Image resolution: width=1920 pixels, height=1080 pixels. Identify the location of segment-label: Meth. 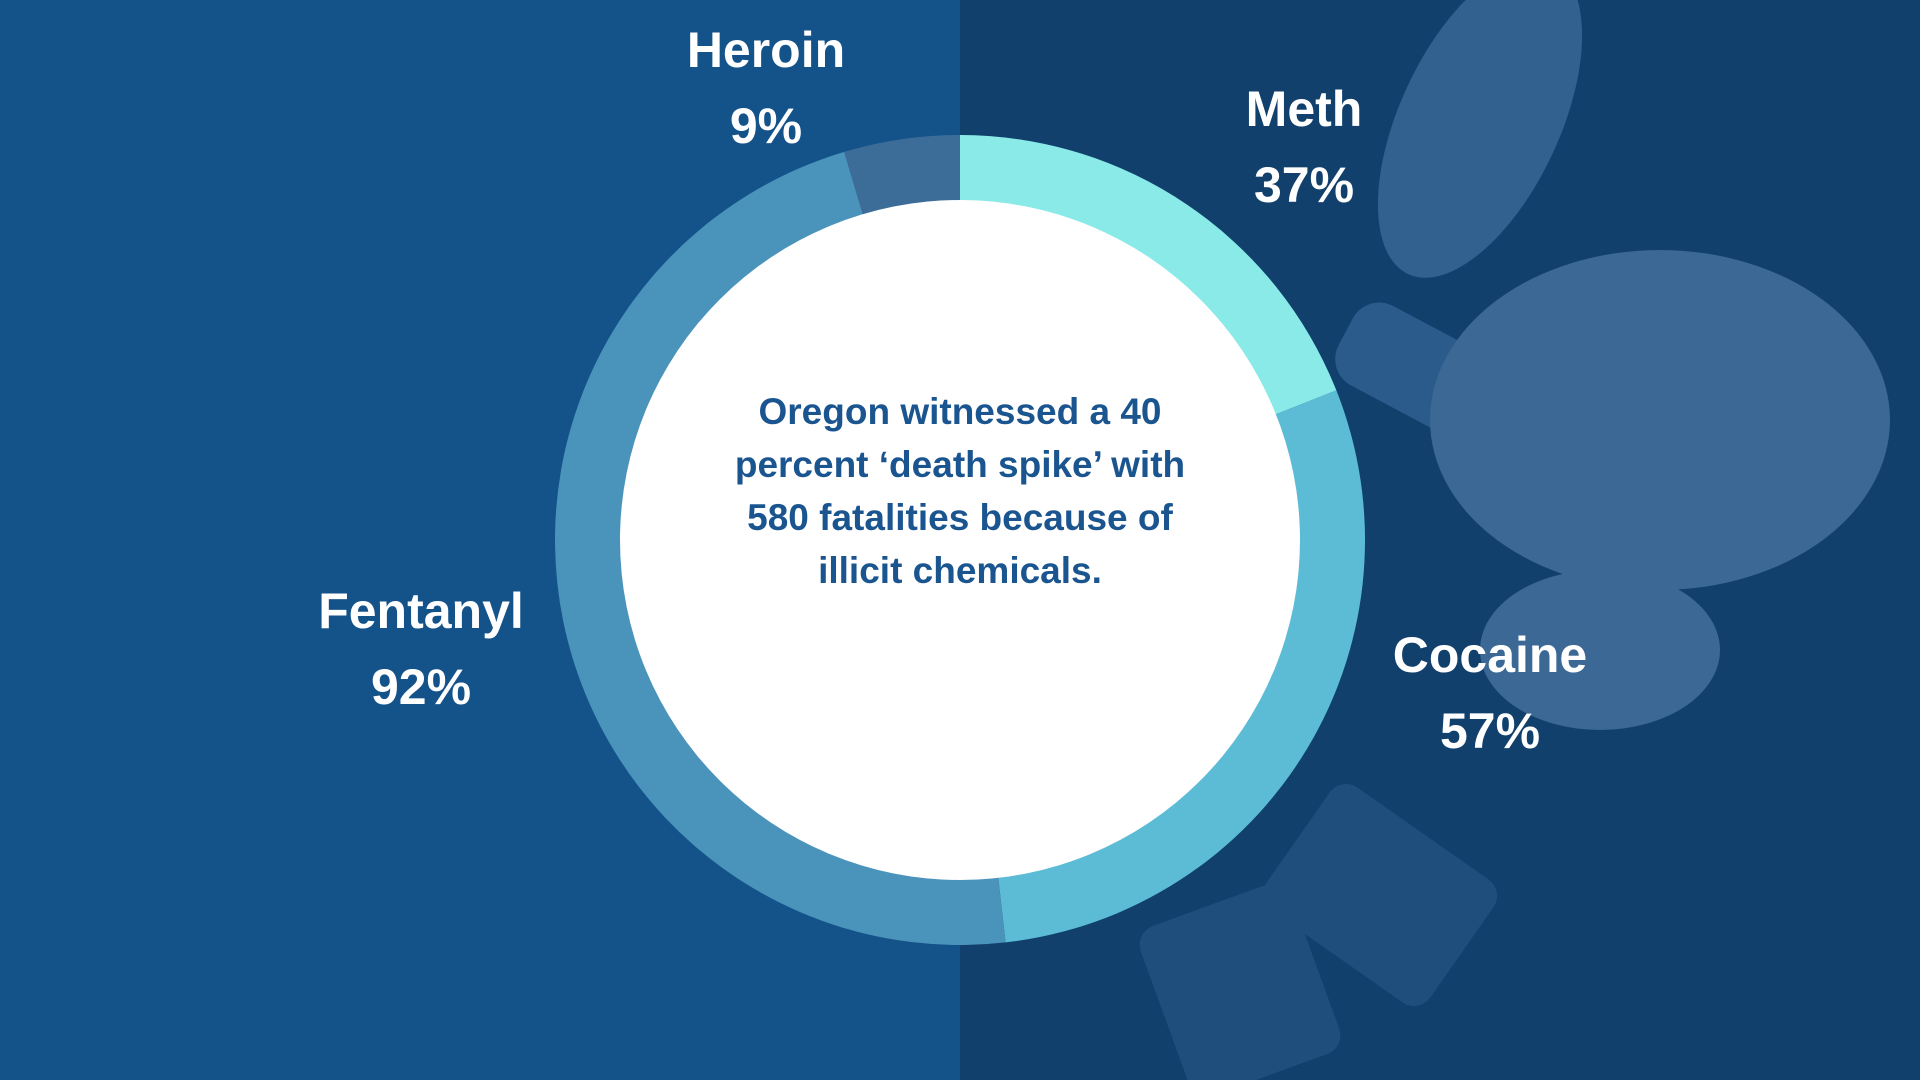
(1304, 109).